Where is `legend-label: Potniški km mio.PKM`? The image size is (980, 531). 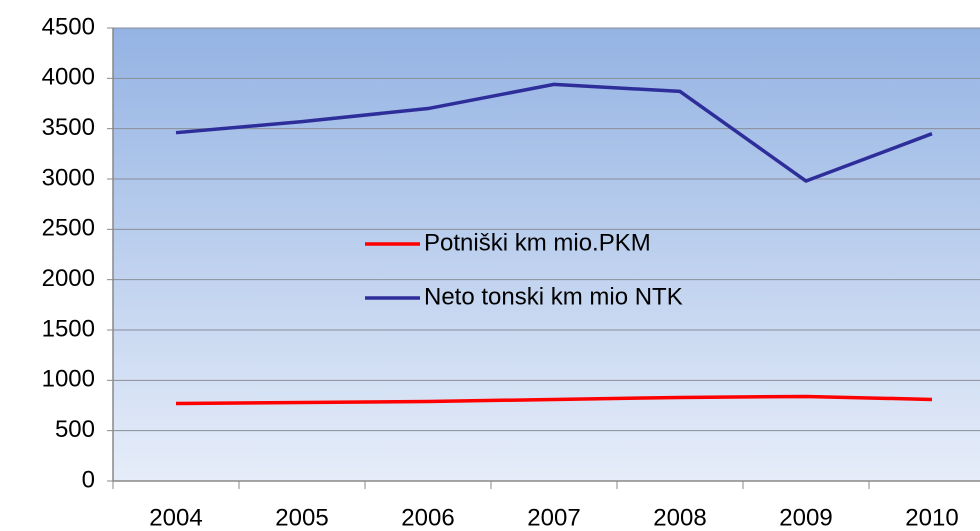
legend-label: Potniški km mio.PKM is located at coordinates (537, 242).